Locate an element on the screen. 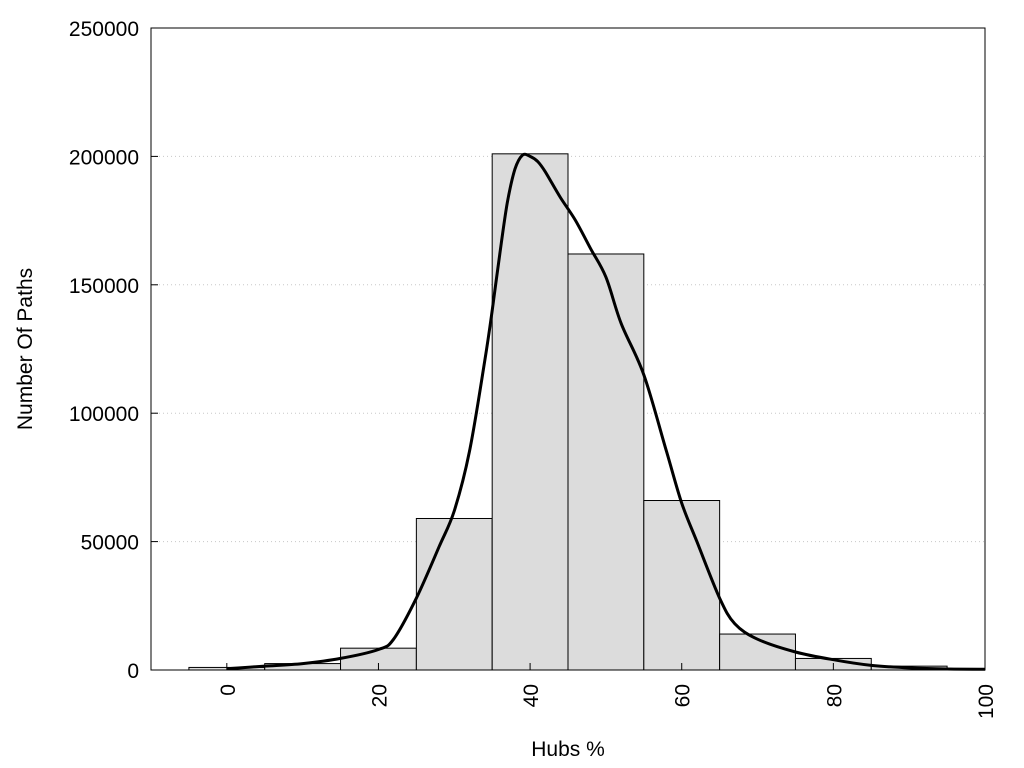 Image resolution: width=1024 pixels, height=768 pixels. x-axis-label: Hubs % is located at coordinates (568, 749).